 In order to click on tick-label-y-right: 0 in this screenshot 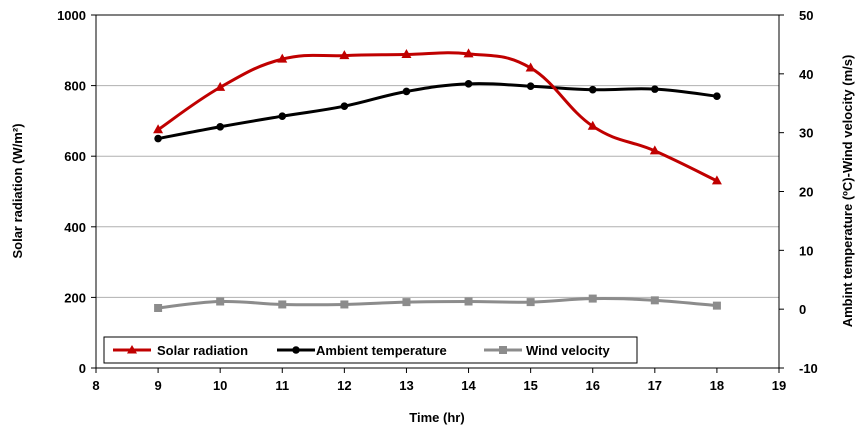, I will do `click(802, 309)`.